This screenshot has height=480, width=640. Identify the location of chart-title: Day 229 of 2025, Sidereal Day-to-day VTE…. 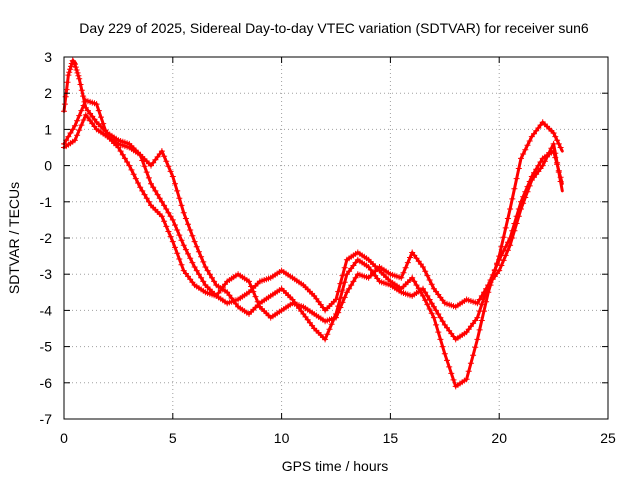
(334, 28).